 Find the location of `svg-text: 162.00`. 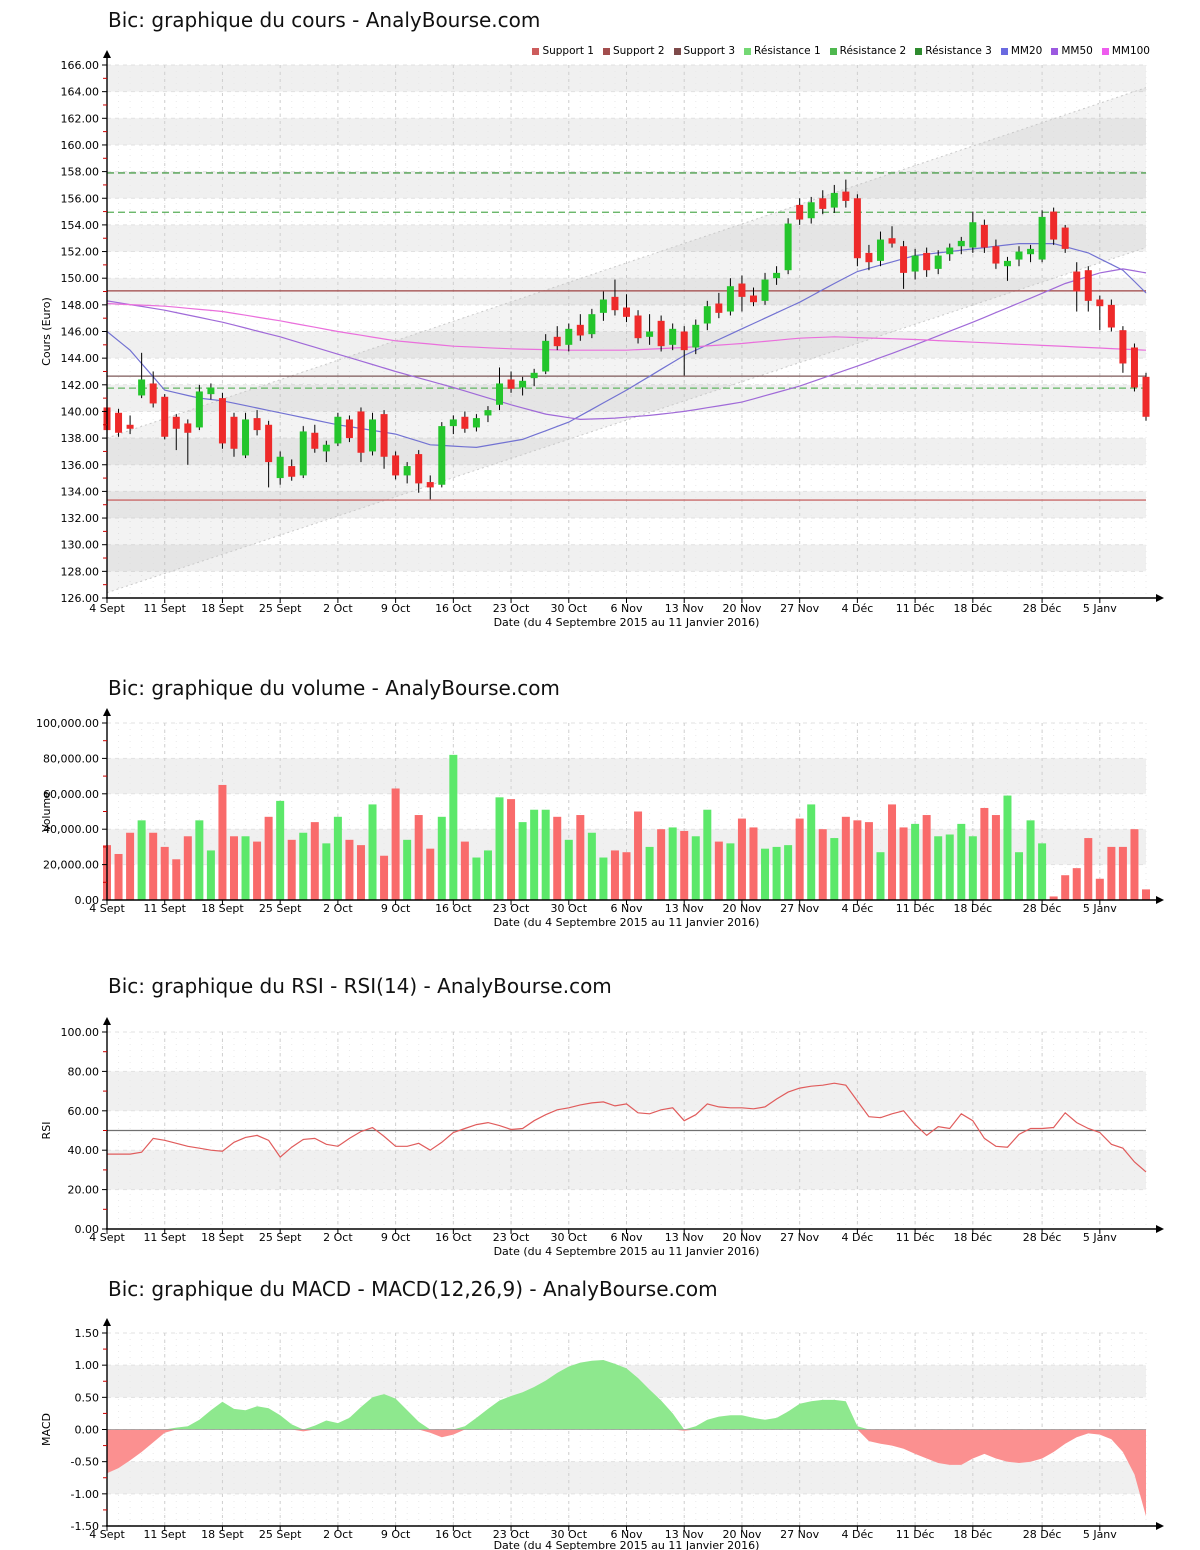

svg-text: 162.00 is located at coordinates (80, 118).